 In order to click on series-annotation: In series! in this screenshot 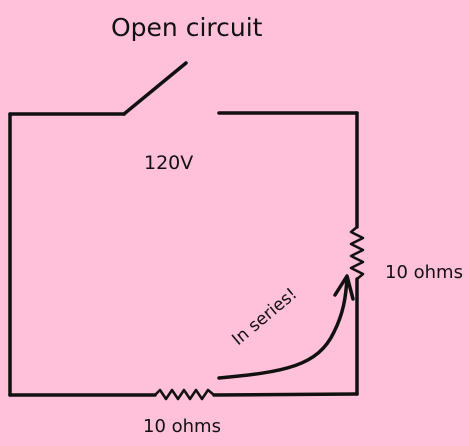, I will do `click(264, 317)`.